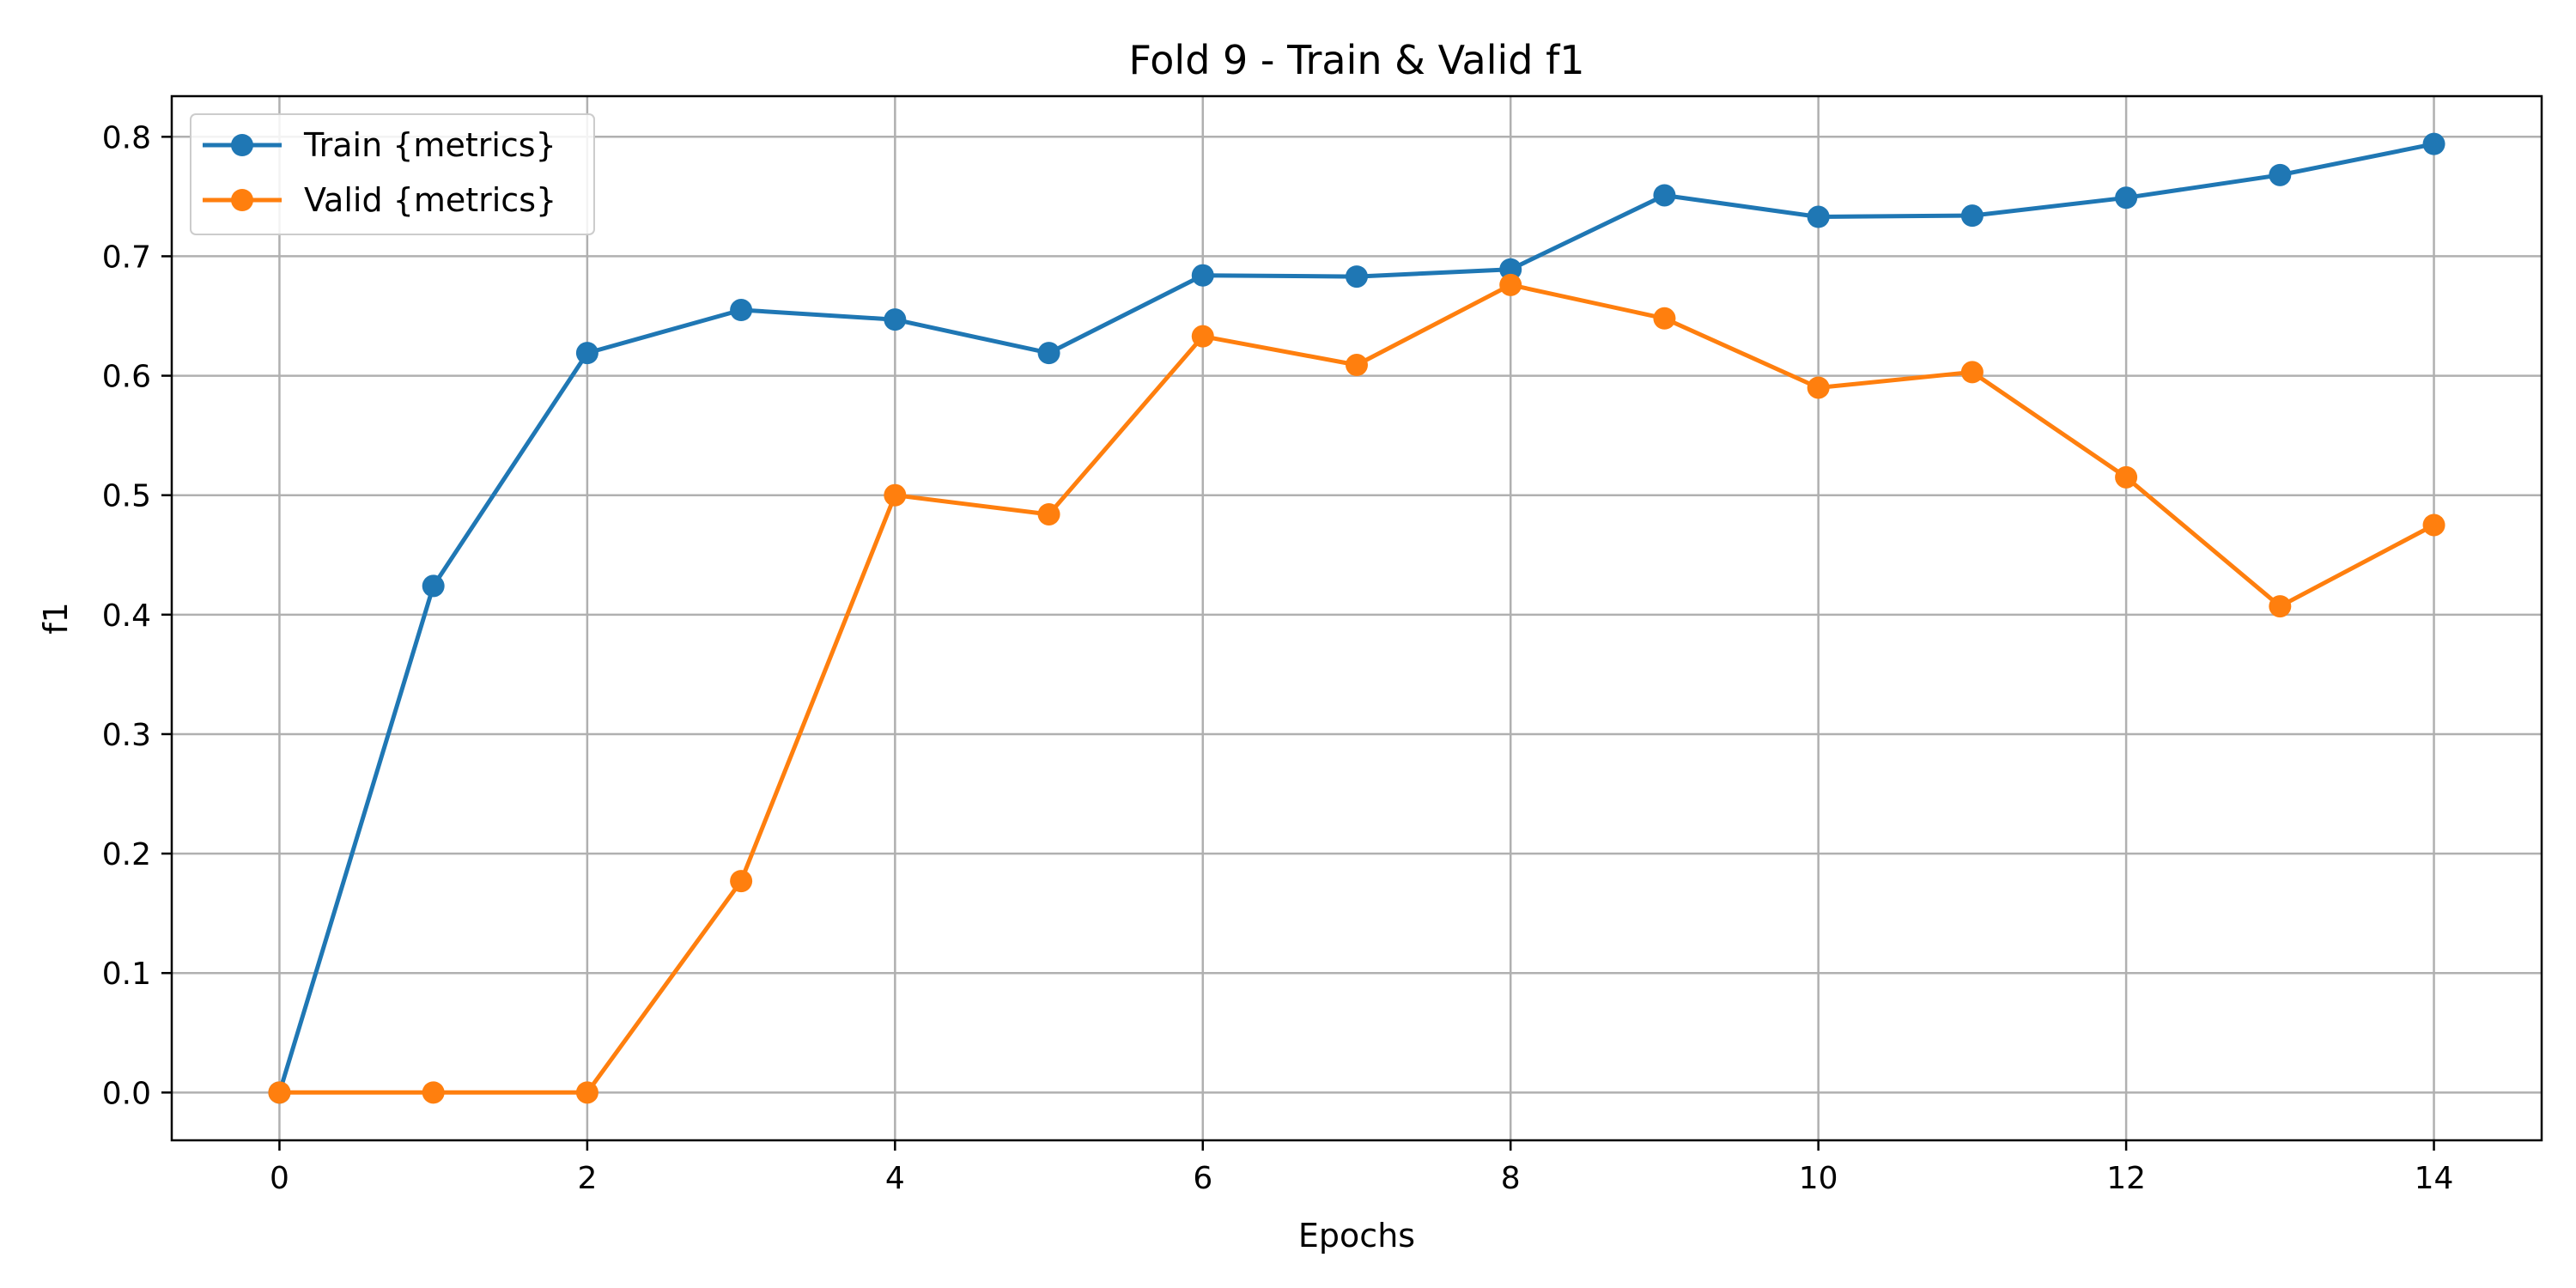 Image resolution: width=2576 pixels, height=1288 pixels. Describe the element at coordinates (2126, 1178) in the screenshot. I see `x-tick-label: 12` at that location.